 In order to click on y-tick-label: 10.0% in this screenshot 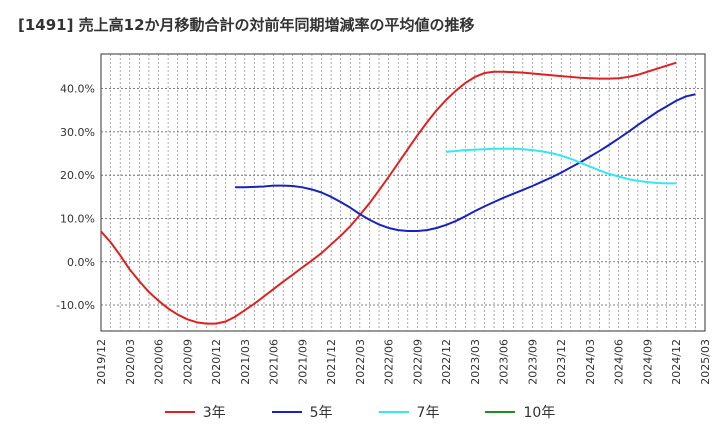, I will do `click(77, 218)`.